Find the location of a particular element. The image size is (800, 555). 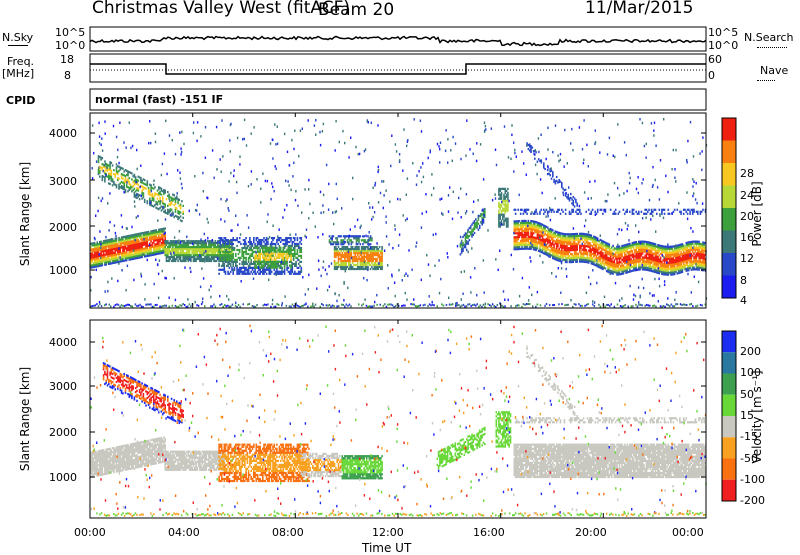

freq-line is located at coordinates (398, 69).